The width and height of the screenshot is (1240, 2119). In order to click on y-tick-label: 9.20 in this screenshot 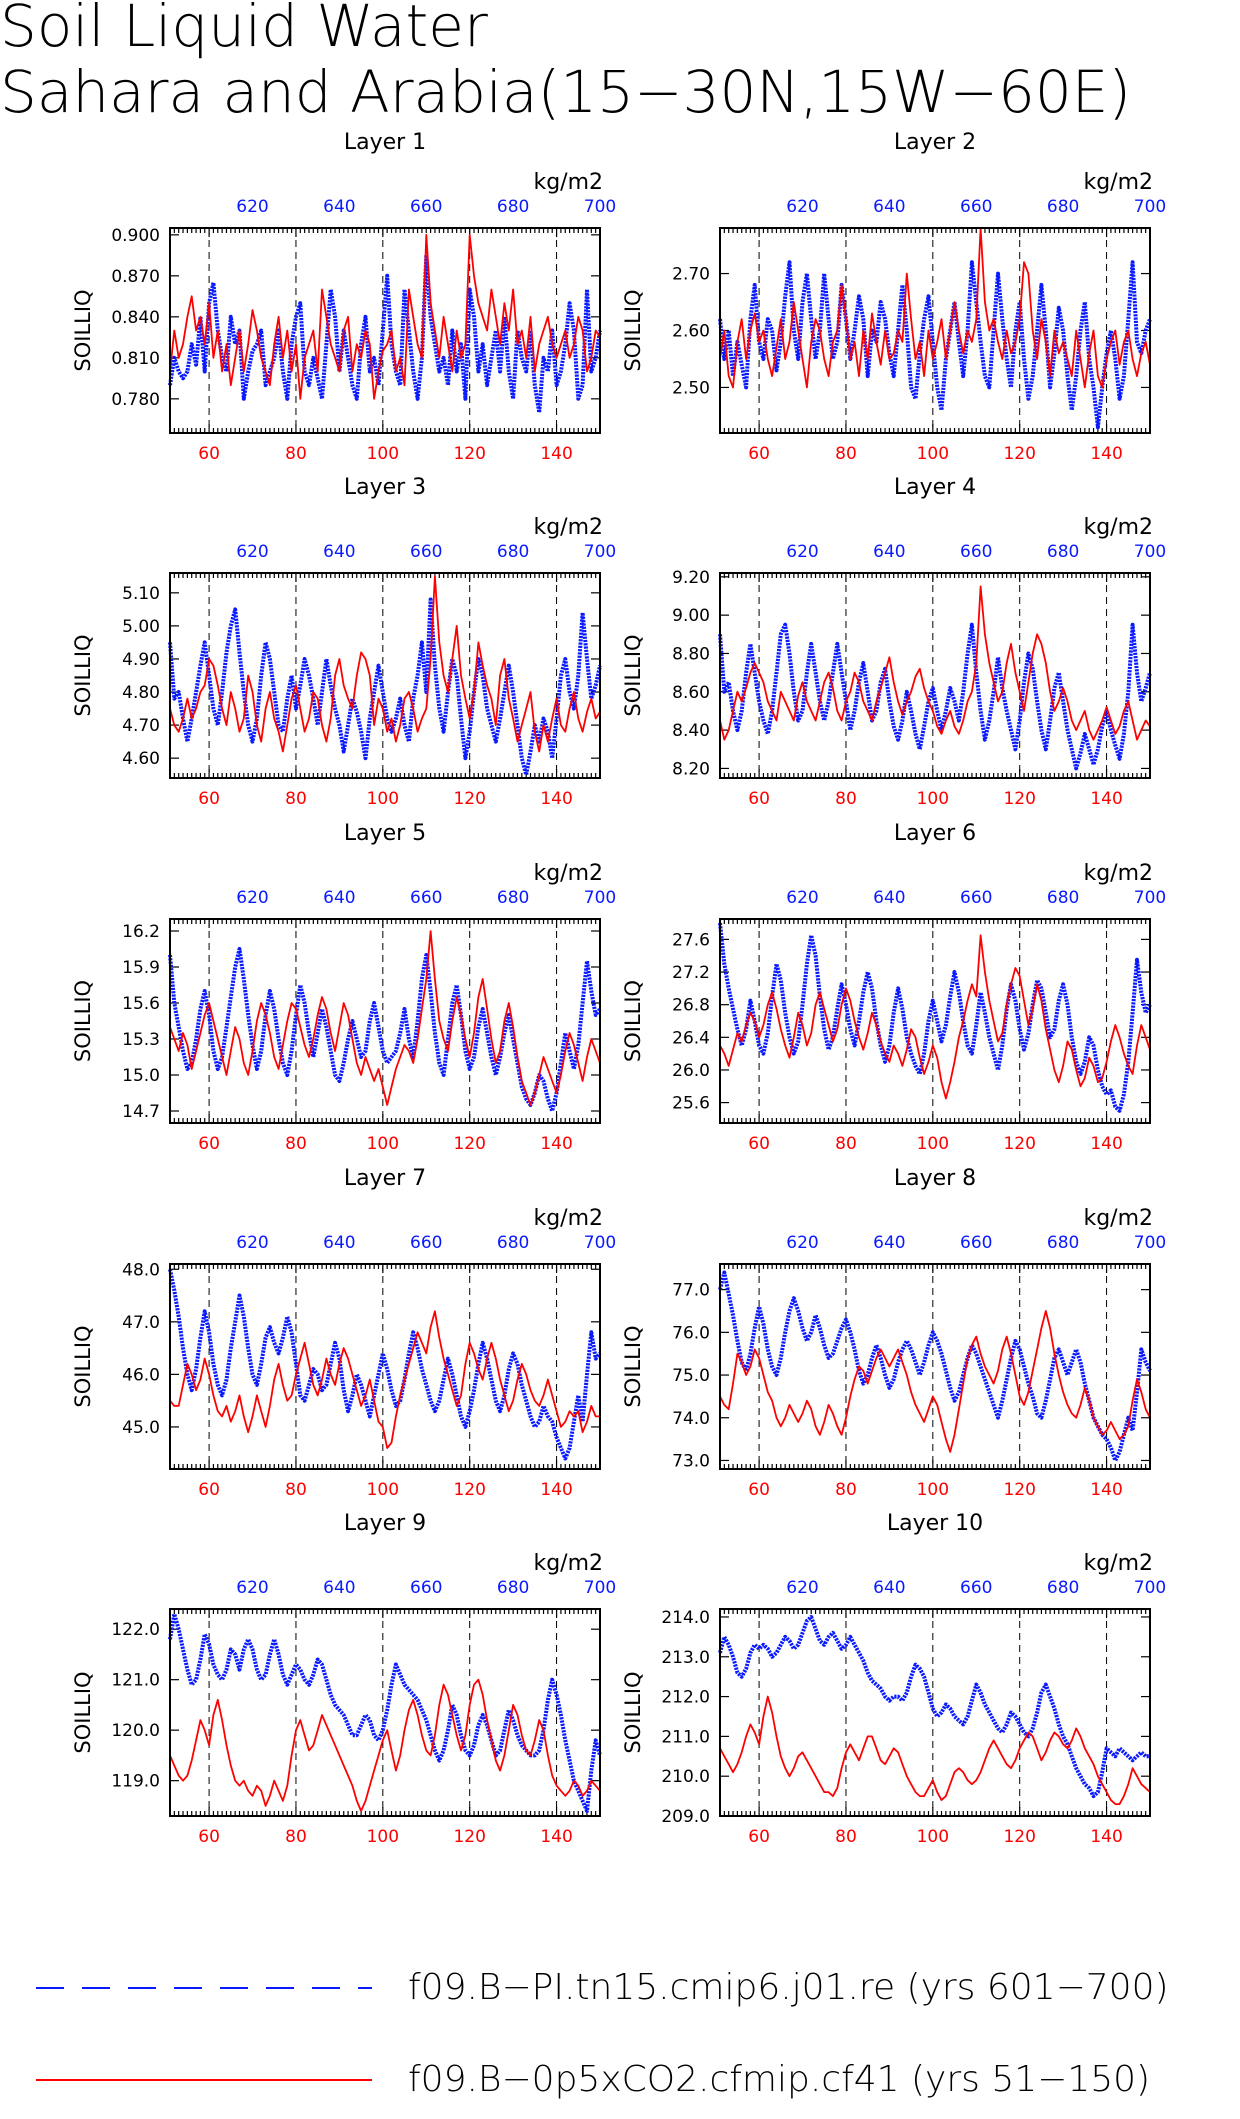, I will do `click(691, 578)`.